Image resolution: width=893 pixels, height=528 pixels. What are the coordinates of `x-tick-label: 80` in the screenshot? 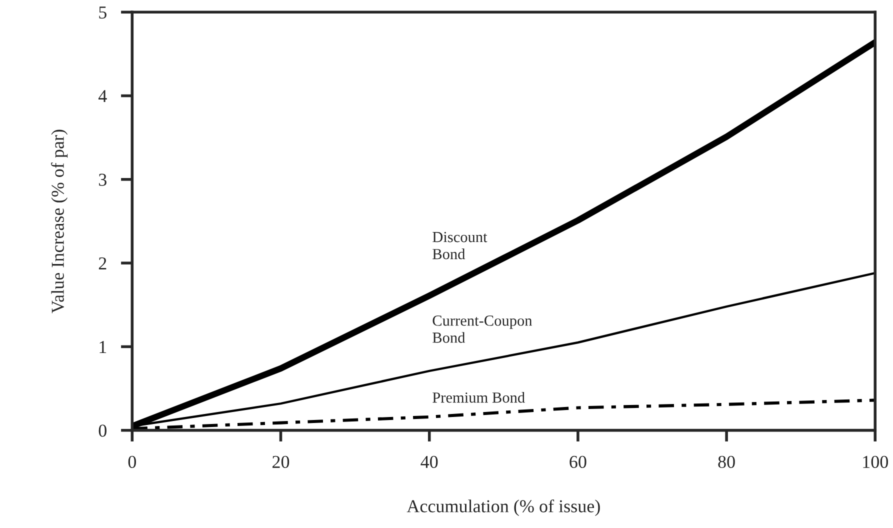 It's located at (726, 462).